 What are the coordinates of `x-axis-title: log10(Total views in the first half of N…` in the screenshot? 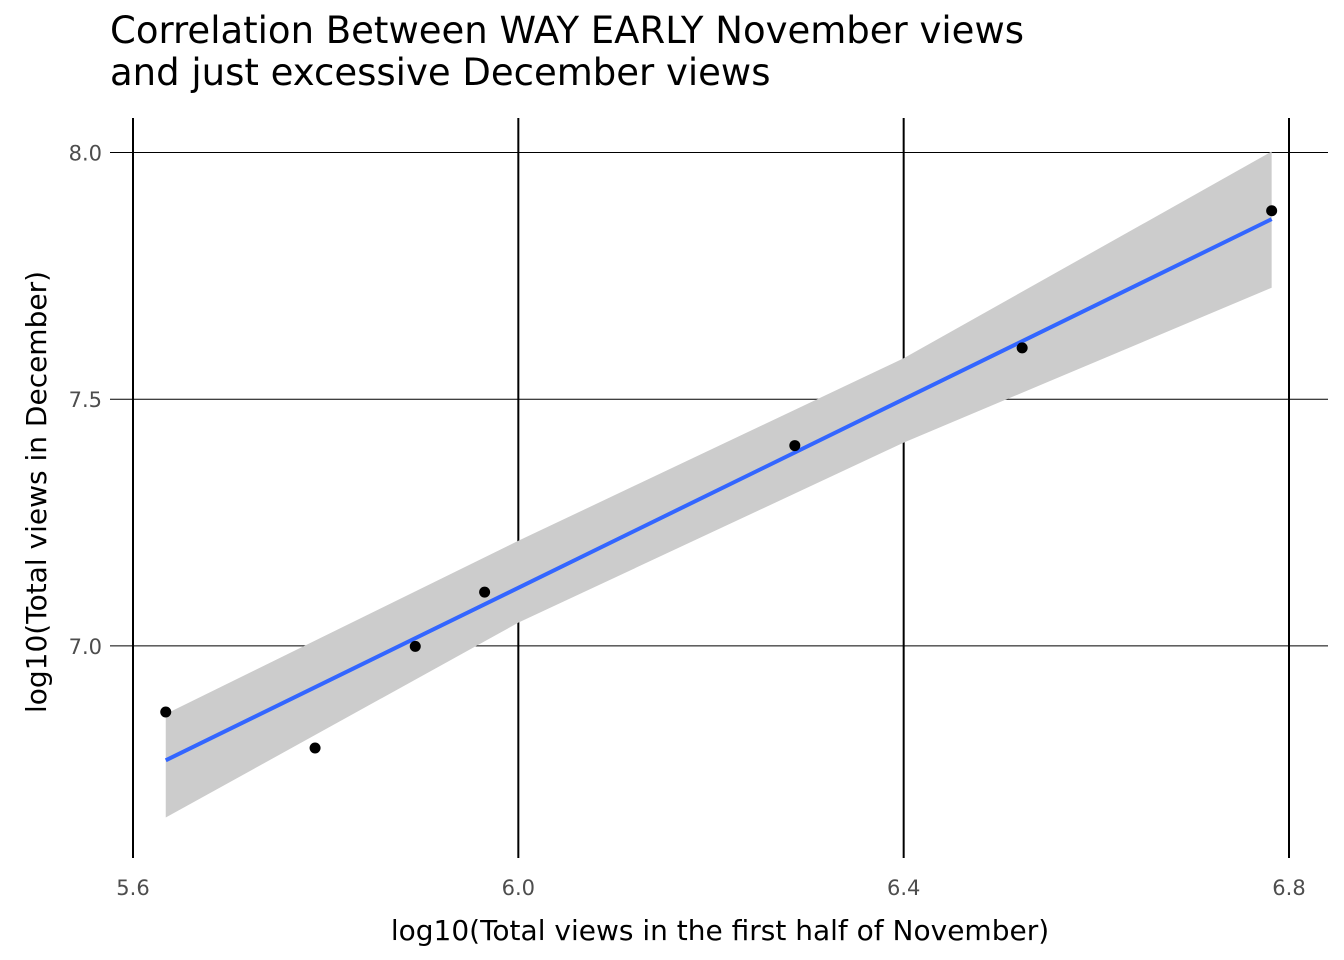 It's located at (720, 930).